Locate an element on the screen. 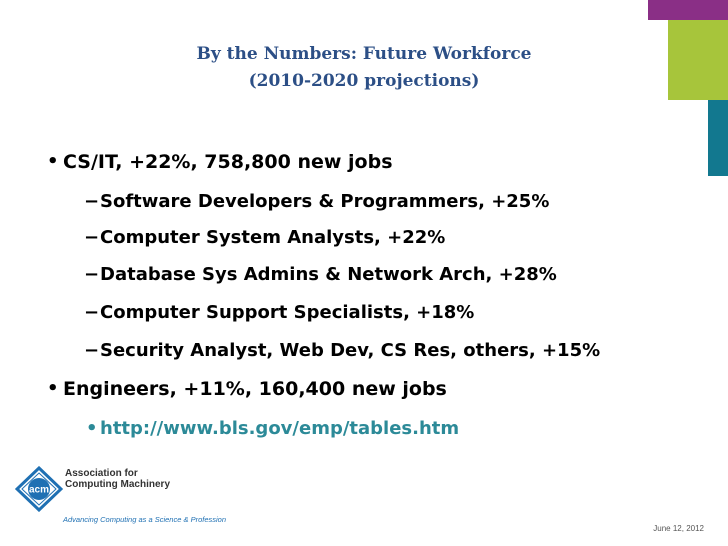 The image size is (728, 546). bls-link: http://www.bls.gov/emp/tables.htm is located at coordinates (280, 428).